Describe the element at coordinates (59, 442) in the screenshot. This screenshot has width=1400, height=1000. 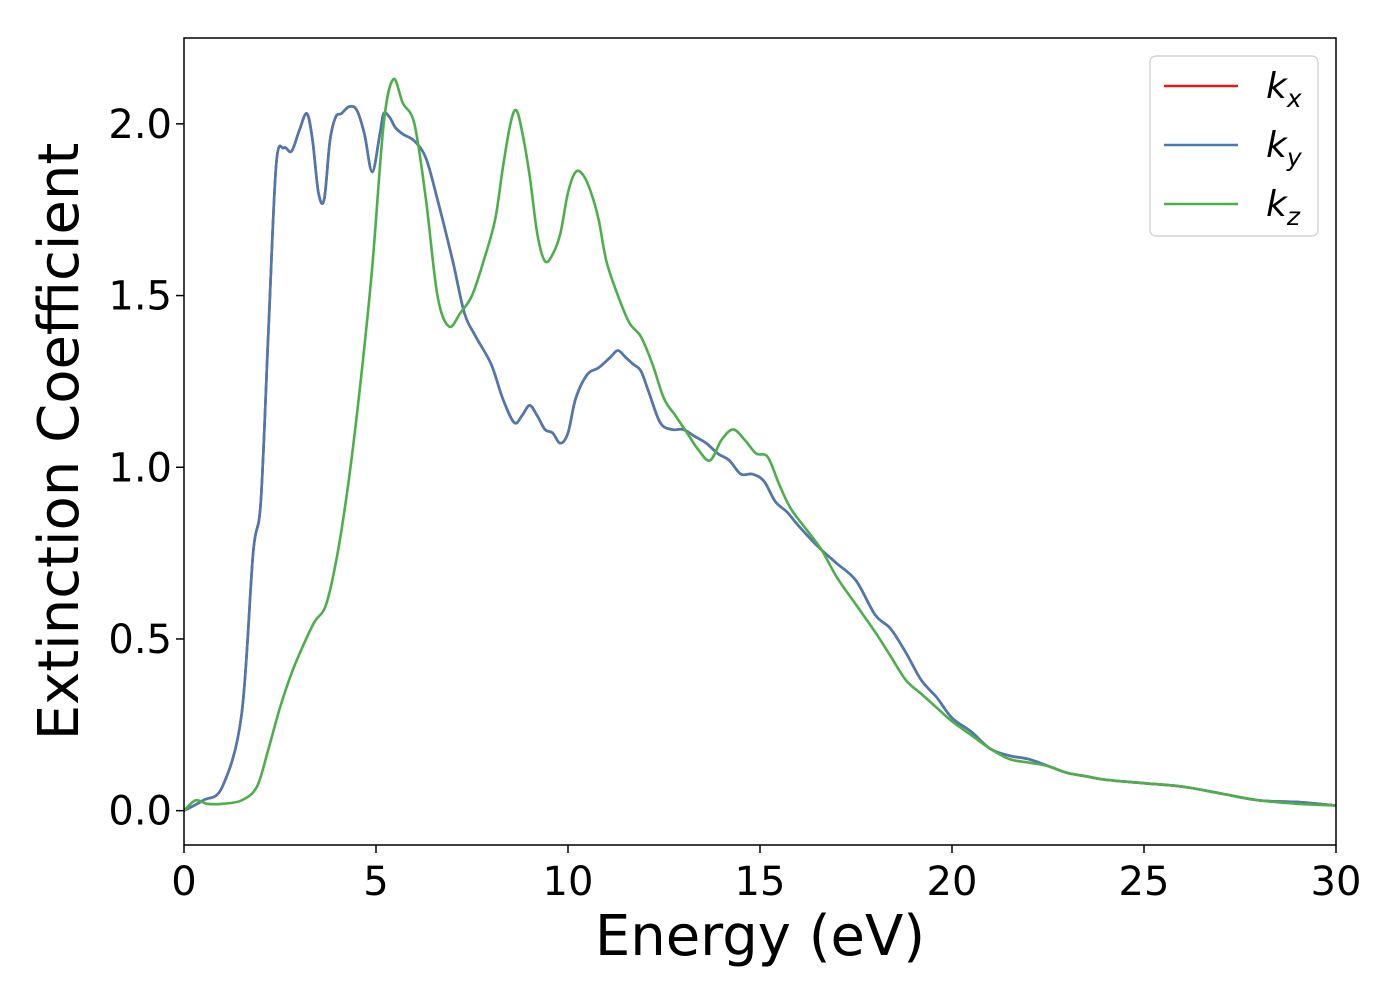
I see `y-axis-title: Extinction Coefficient` at that location.